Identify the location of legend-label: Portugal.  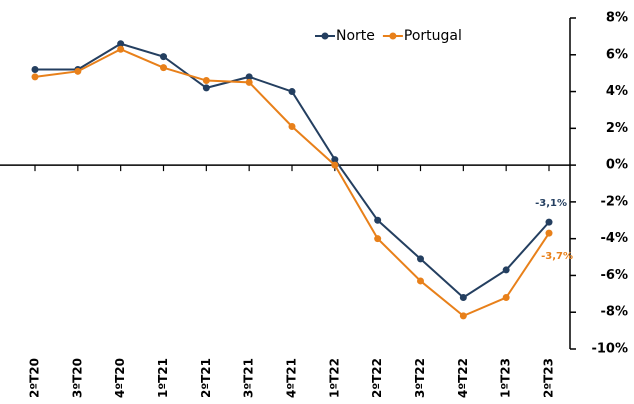
(433, 36).